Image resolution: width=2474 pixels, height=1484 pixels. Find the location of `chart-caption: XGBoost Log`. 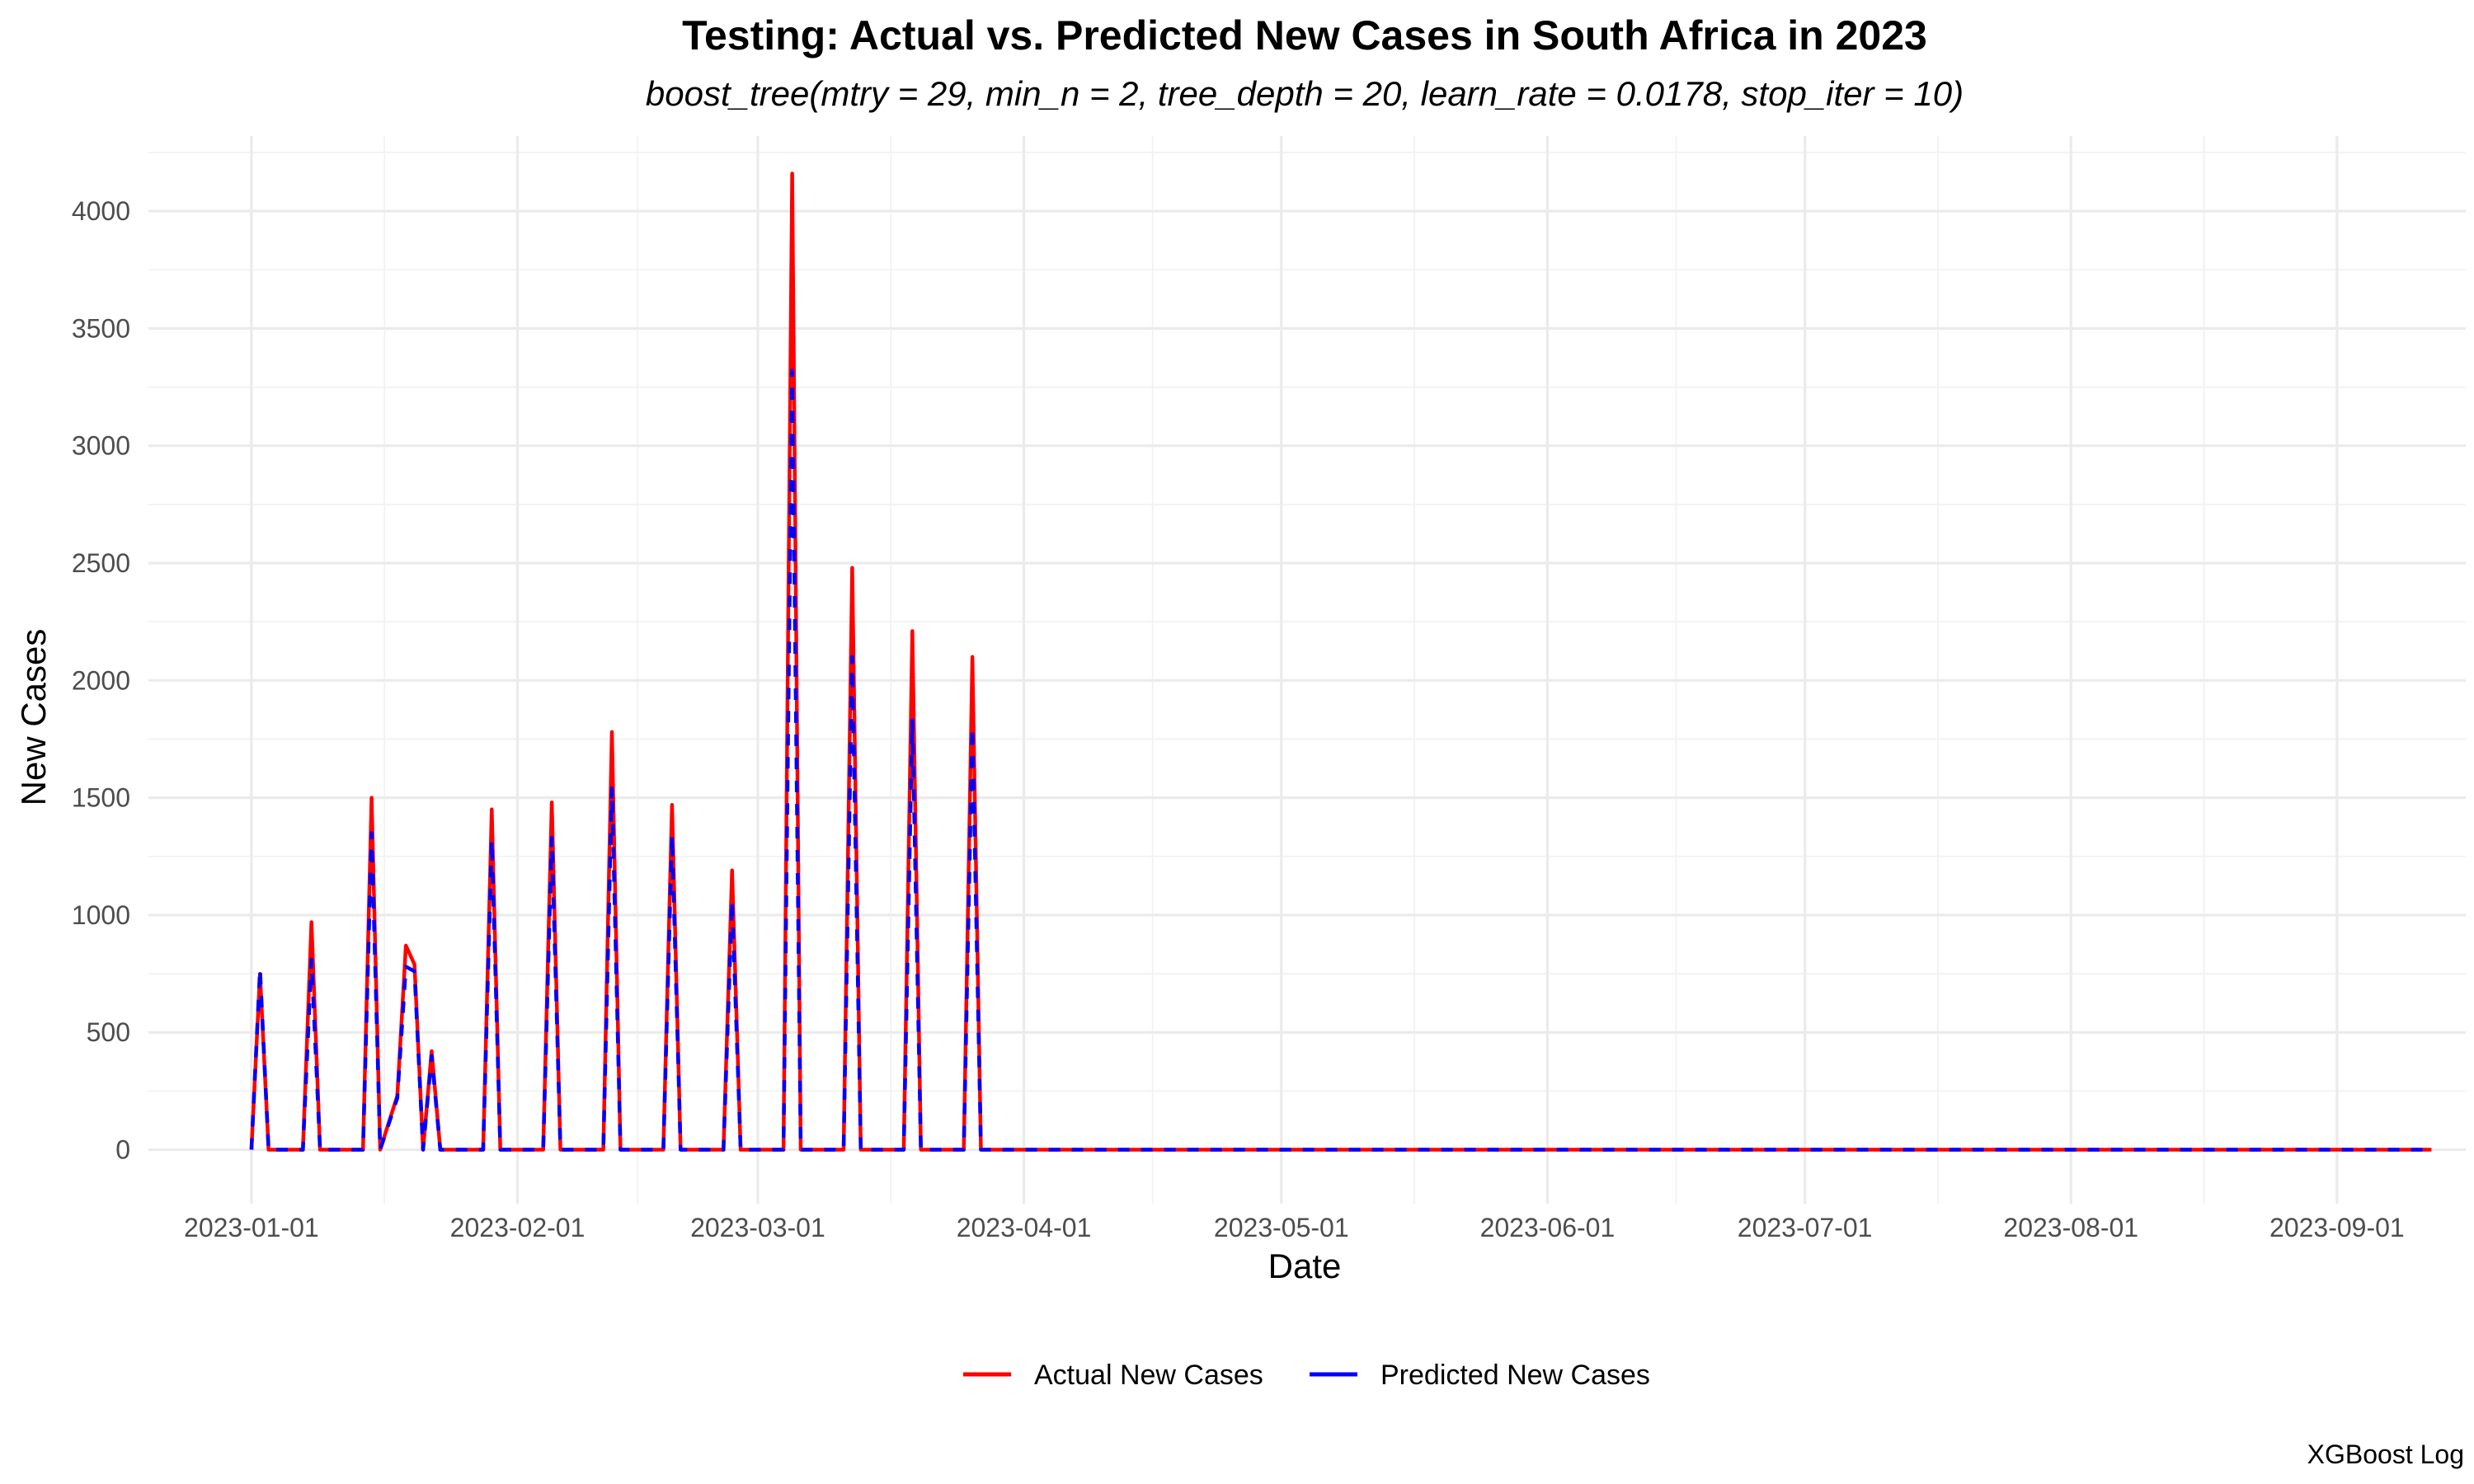

chart-caption: XGBoost Log is located at coordinates (2385, 1454).